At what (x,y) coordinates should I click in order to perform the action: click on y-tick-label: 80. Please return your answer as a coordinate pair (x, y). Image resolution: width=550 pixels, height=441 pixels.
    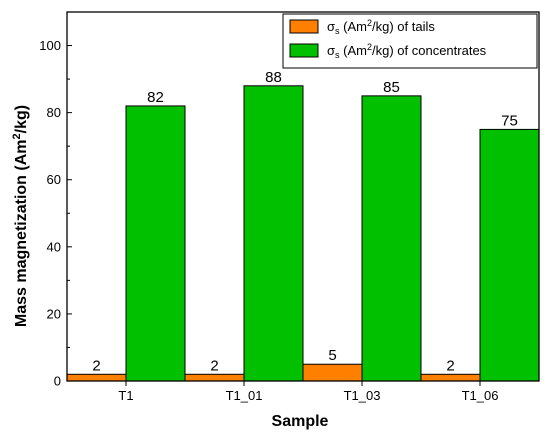
    Looking at the image, I should click on (54, 112).